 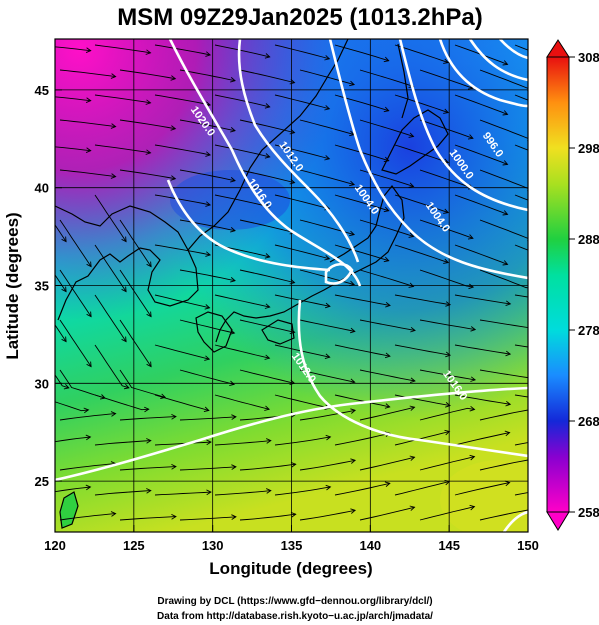 I want to click on x-tick-label: 150, so click(x=528, y=545).